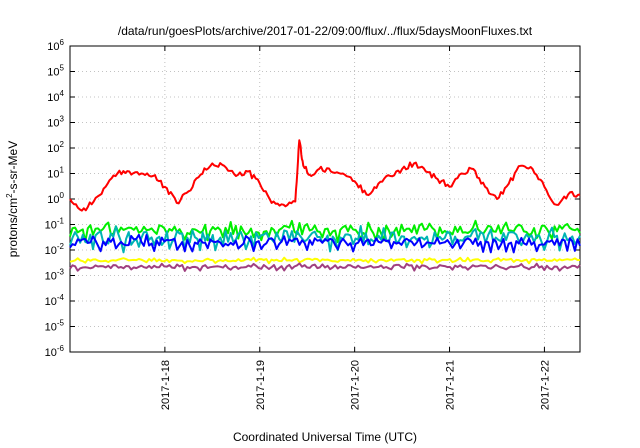 The height and width of the screenshot is (448, 640). What do you see at coordinates (55, 173) in the screenshot?
I see `y-tick-label: 10¹` at bounding box center [55, 173].